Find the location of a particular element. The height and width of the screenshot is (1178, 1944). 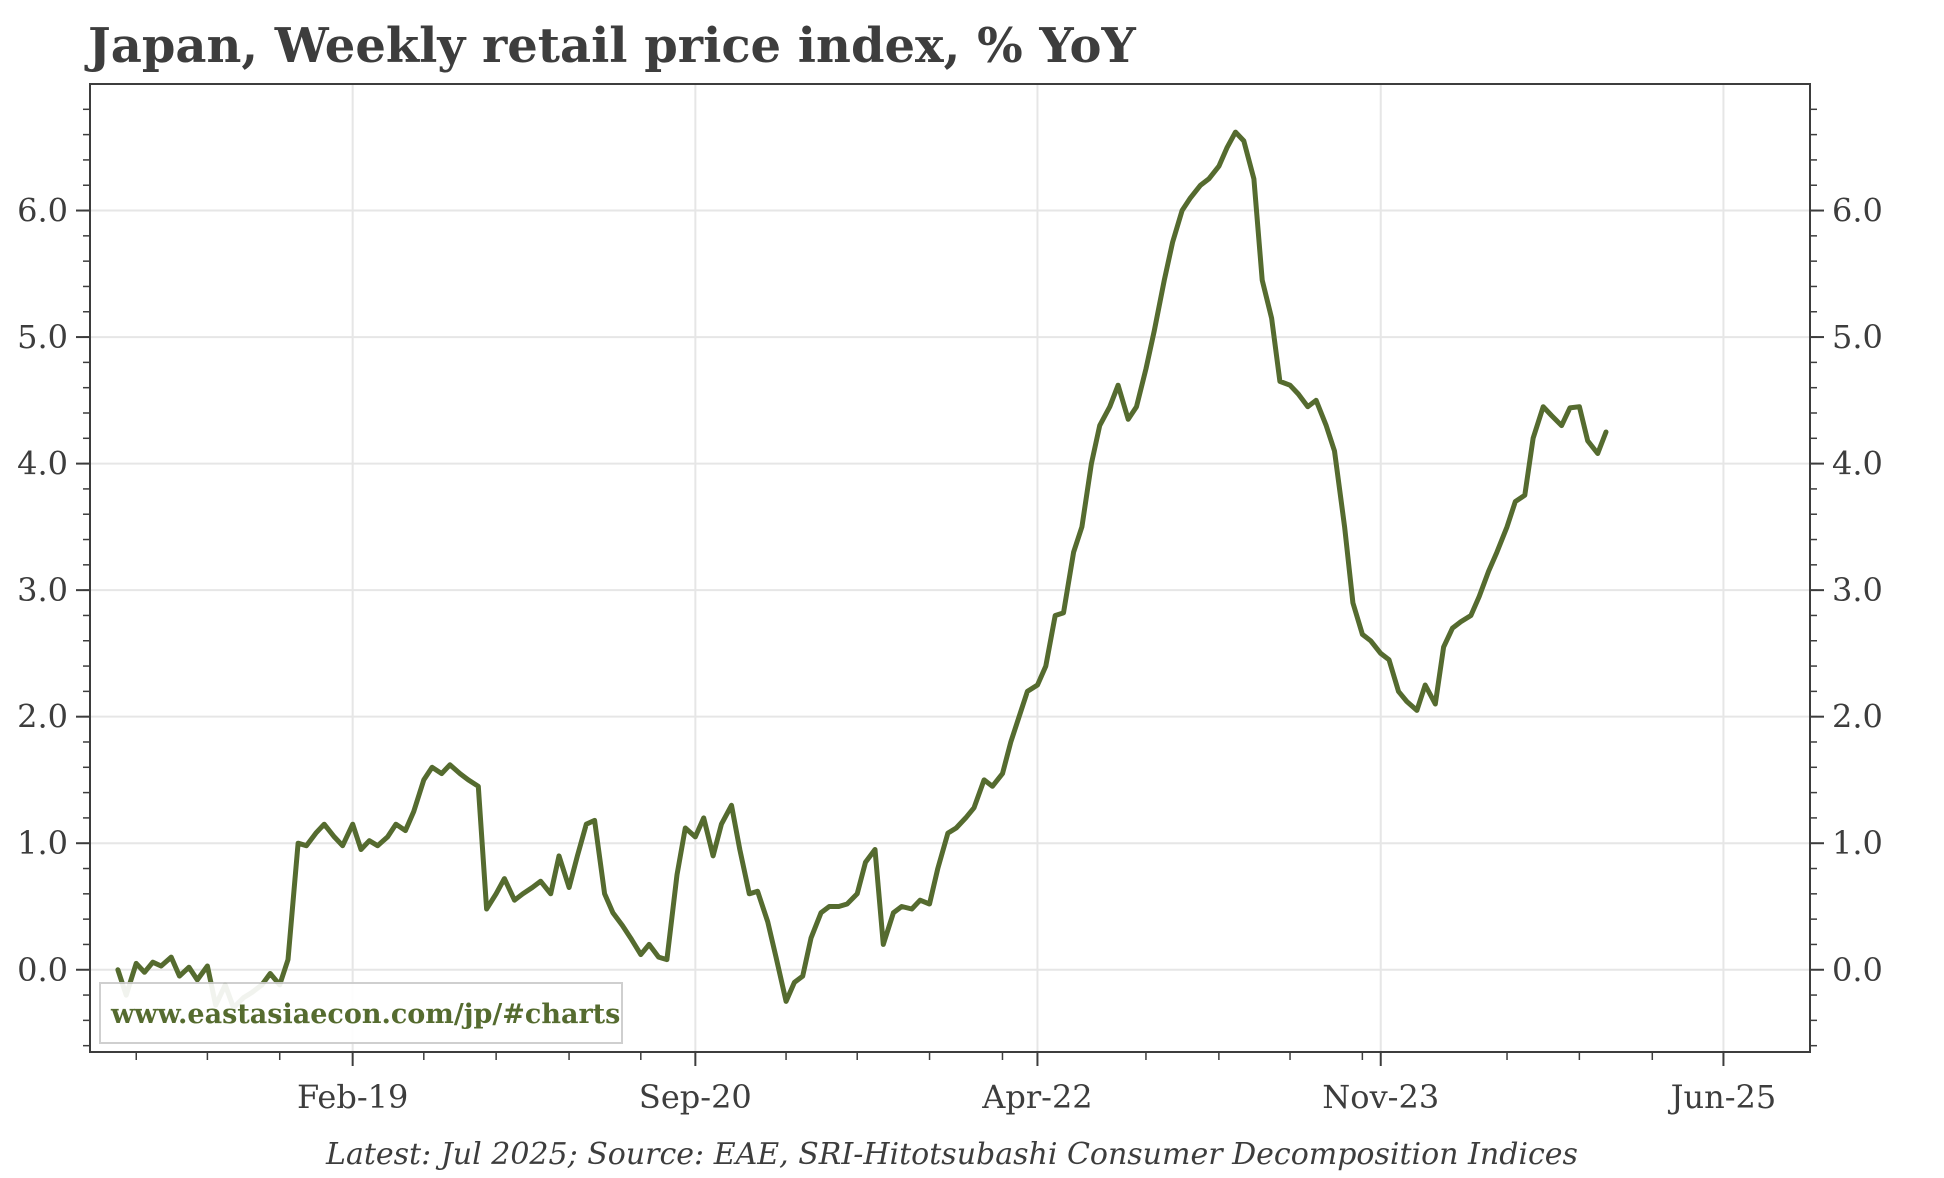

y-tick-label-right: 6.0 is located at coordinates (1857, 211).